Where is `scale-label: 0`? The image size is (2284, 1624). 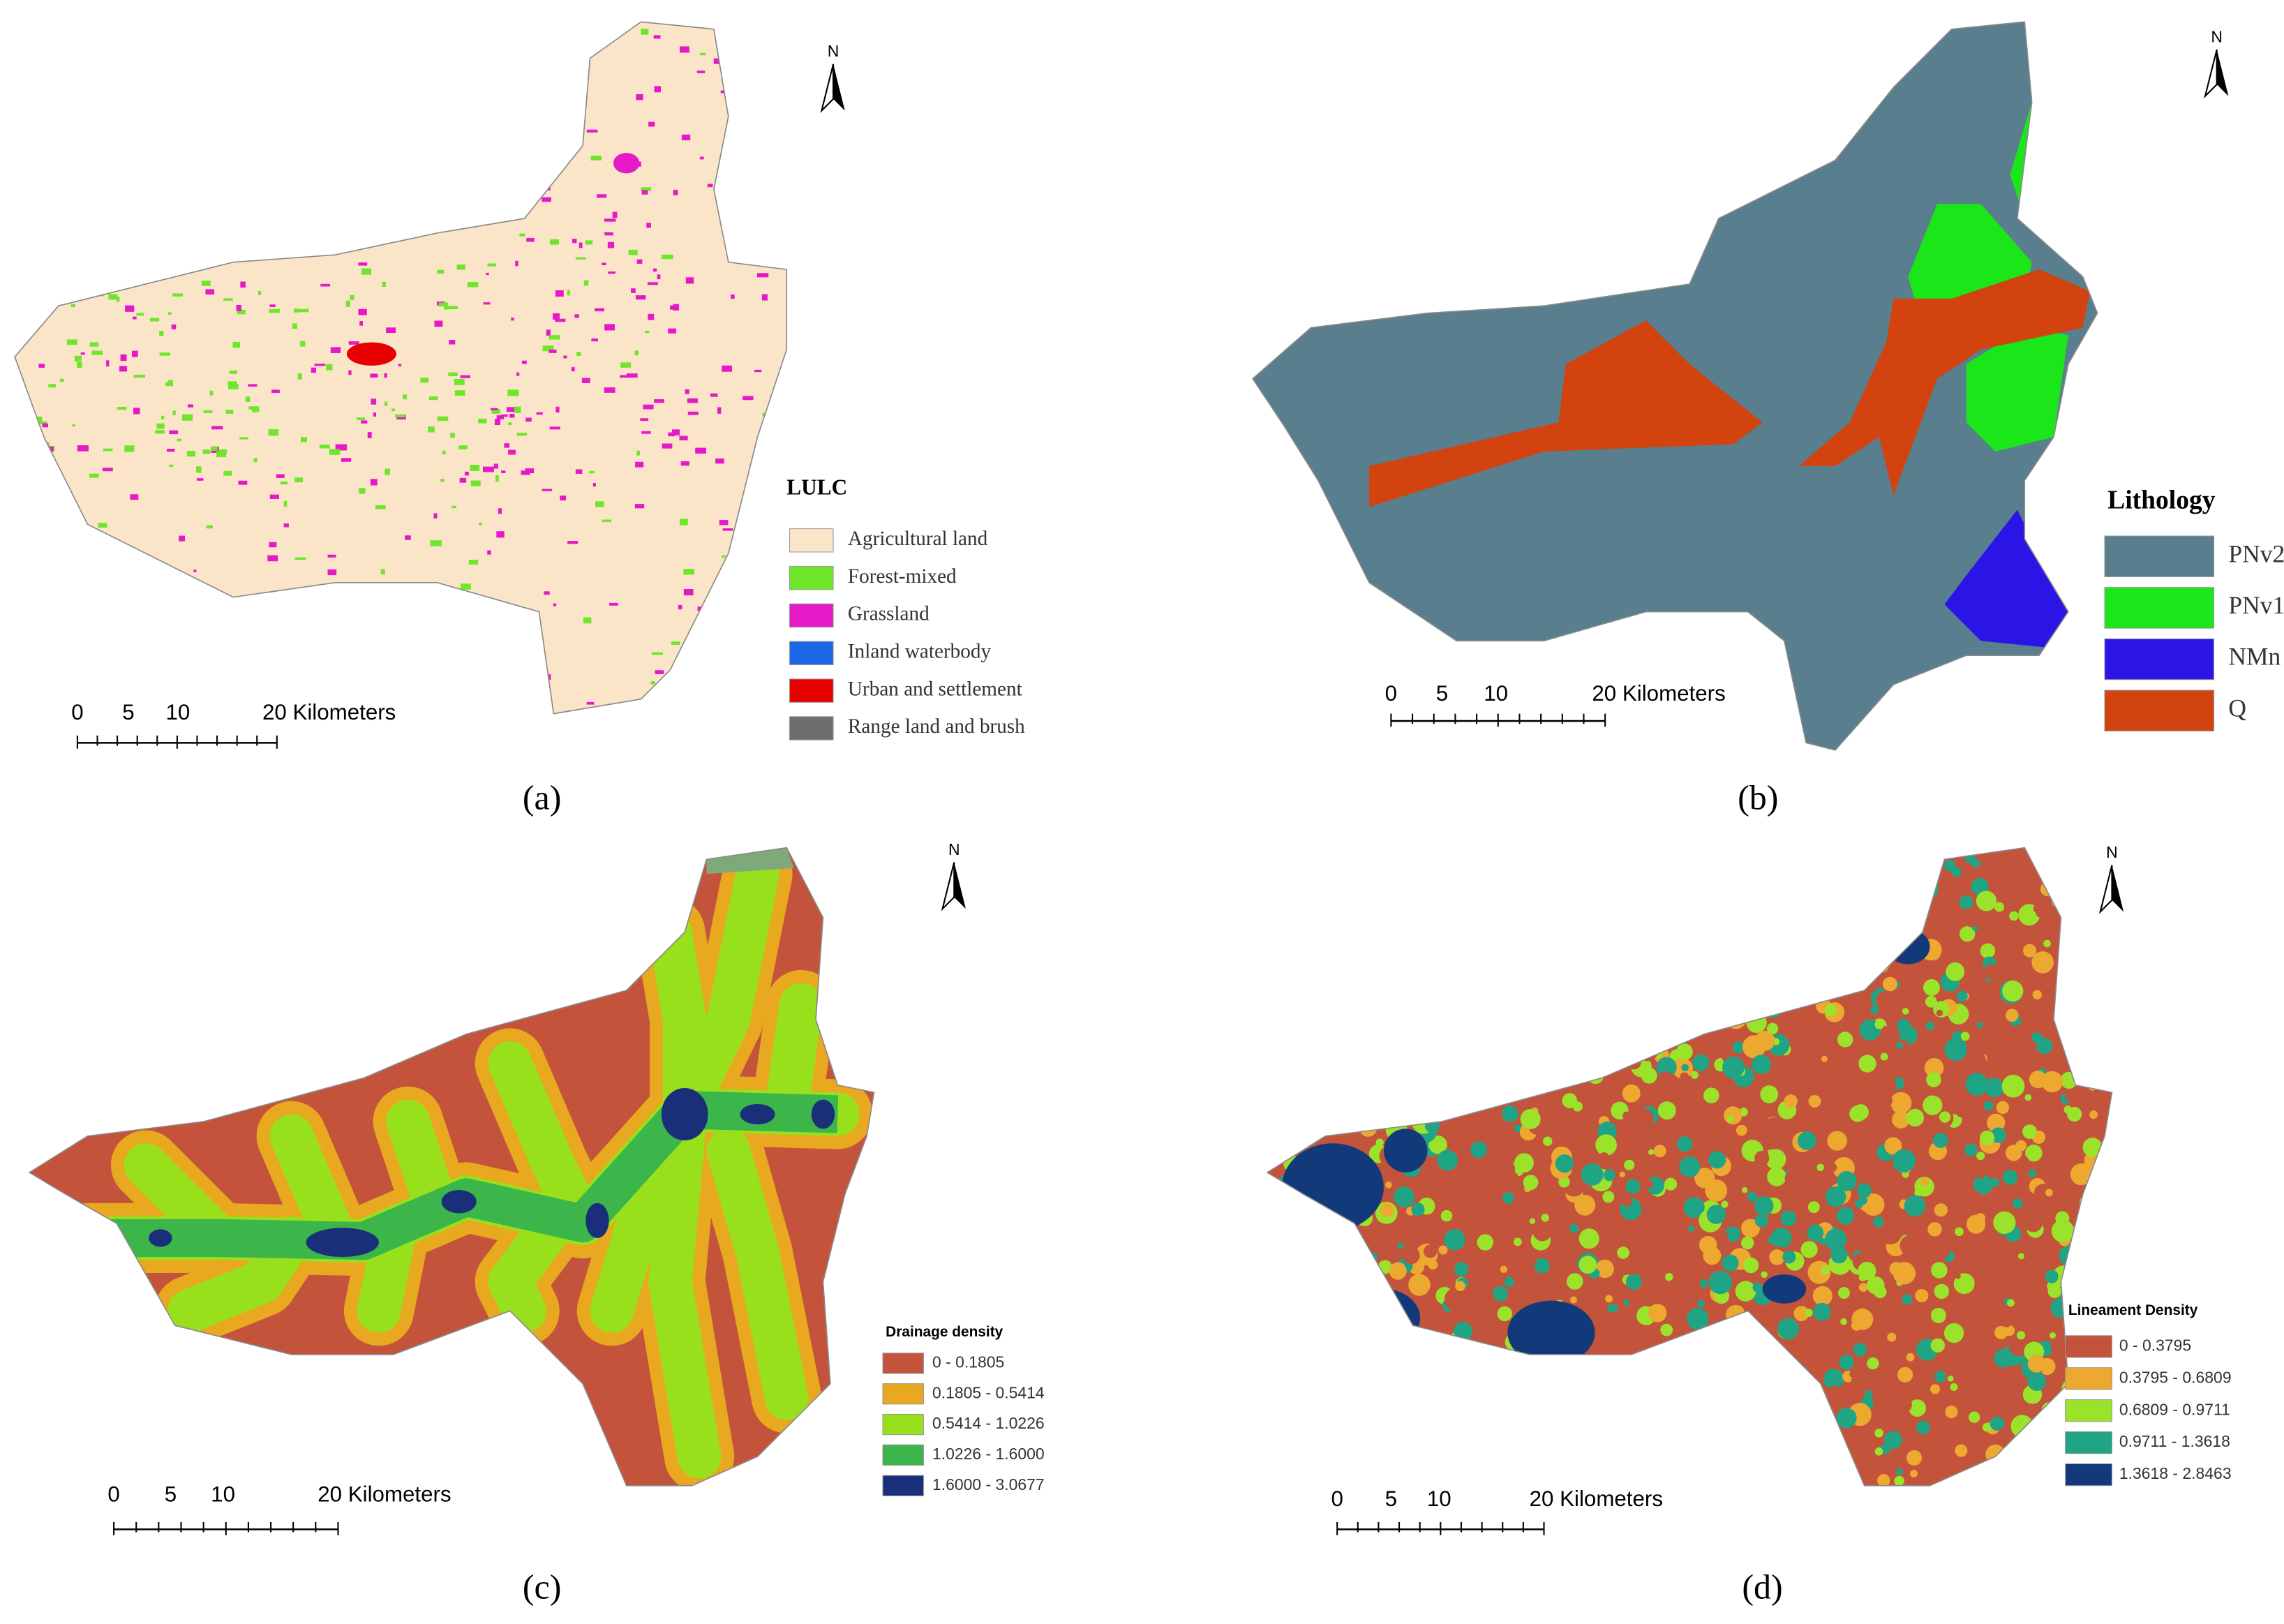 scale-label: 0 is located at coordinates (77, 712).